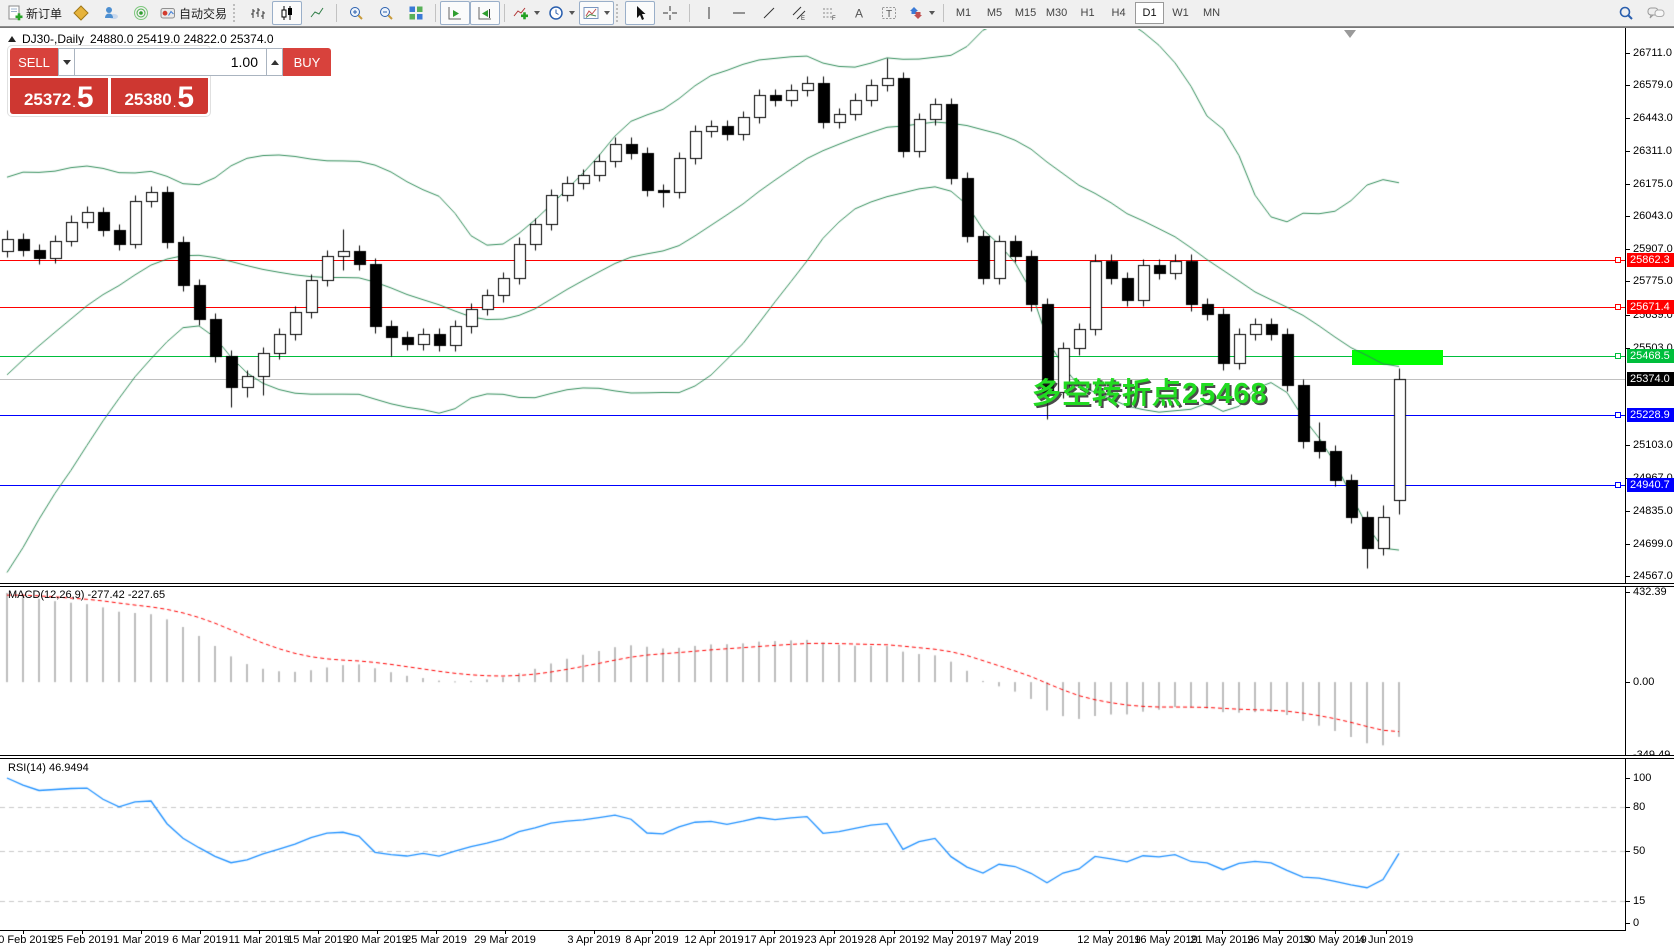 This screenshot has height=949, width=1674. What do you see at coordinates (859, 13) in the screenshot?
I see `text-button: A` at bounding box center [859, 13].